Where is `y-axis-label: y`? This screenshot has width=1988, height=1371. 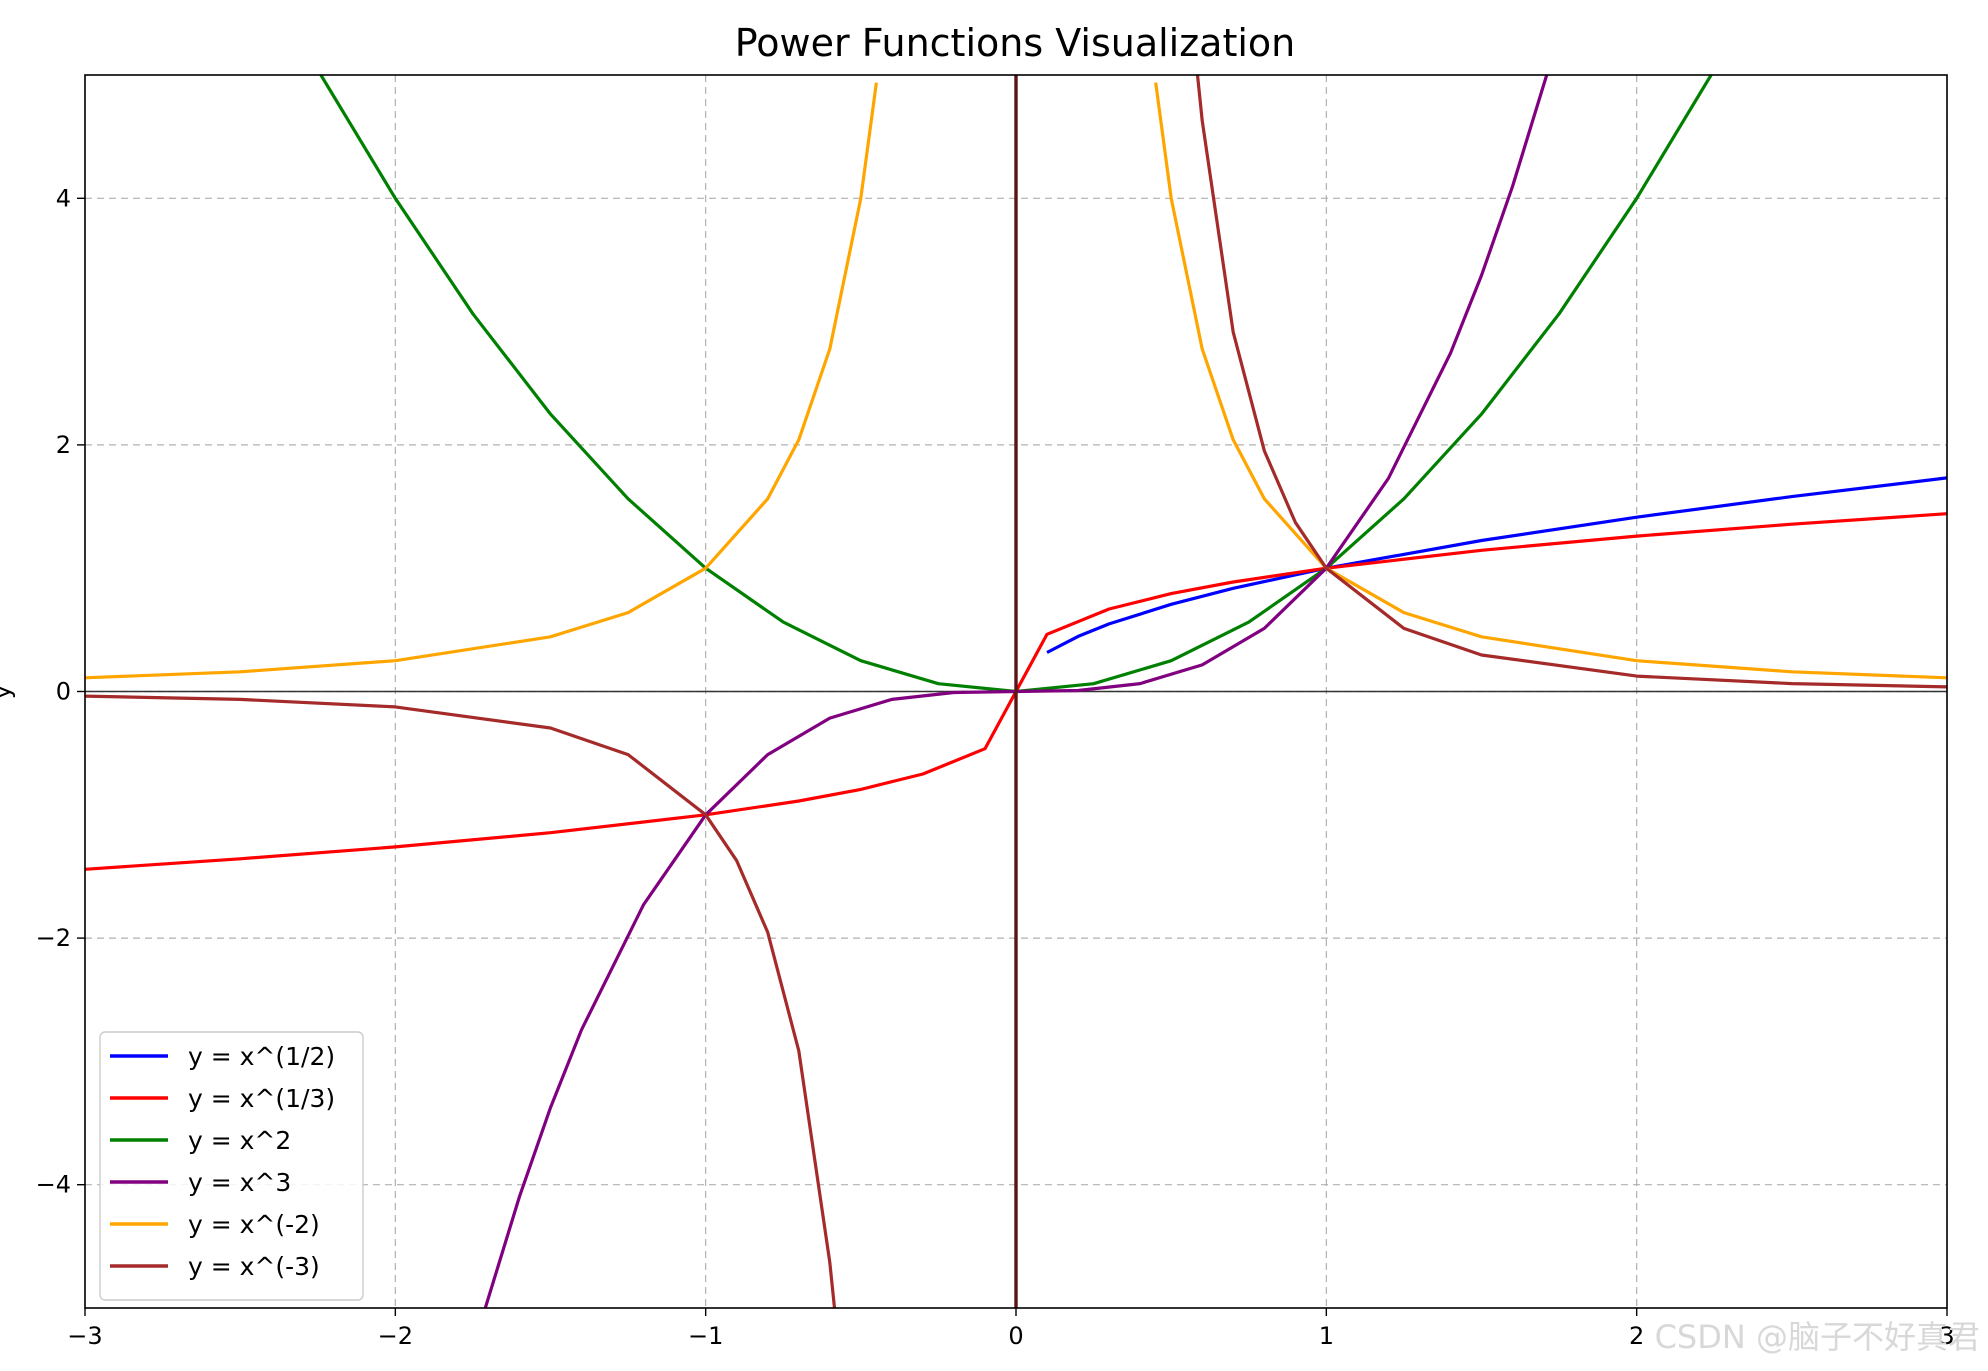 y-axis-label: y is located at coordinates (8, 692).